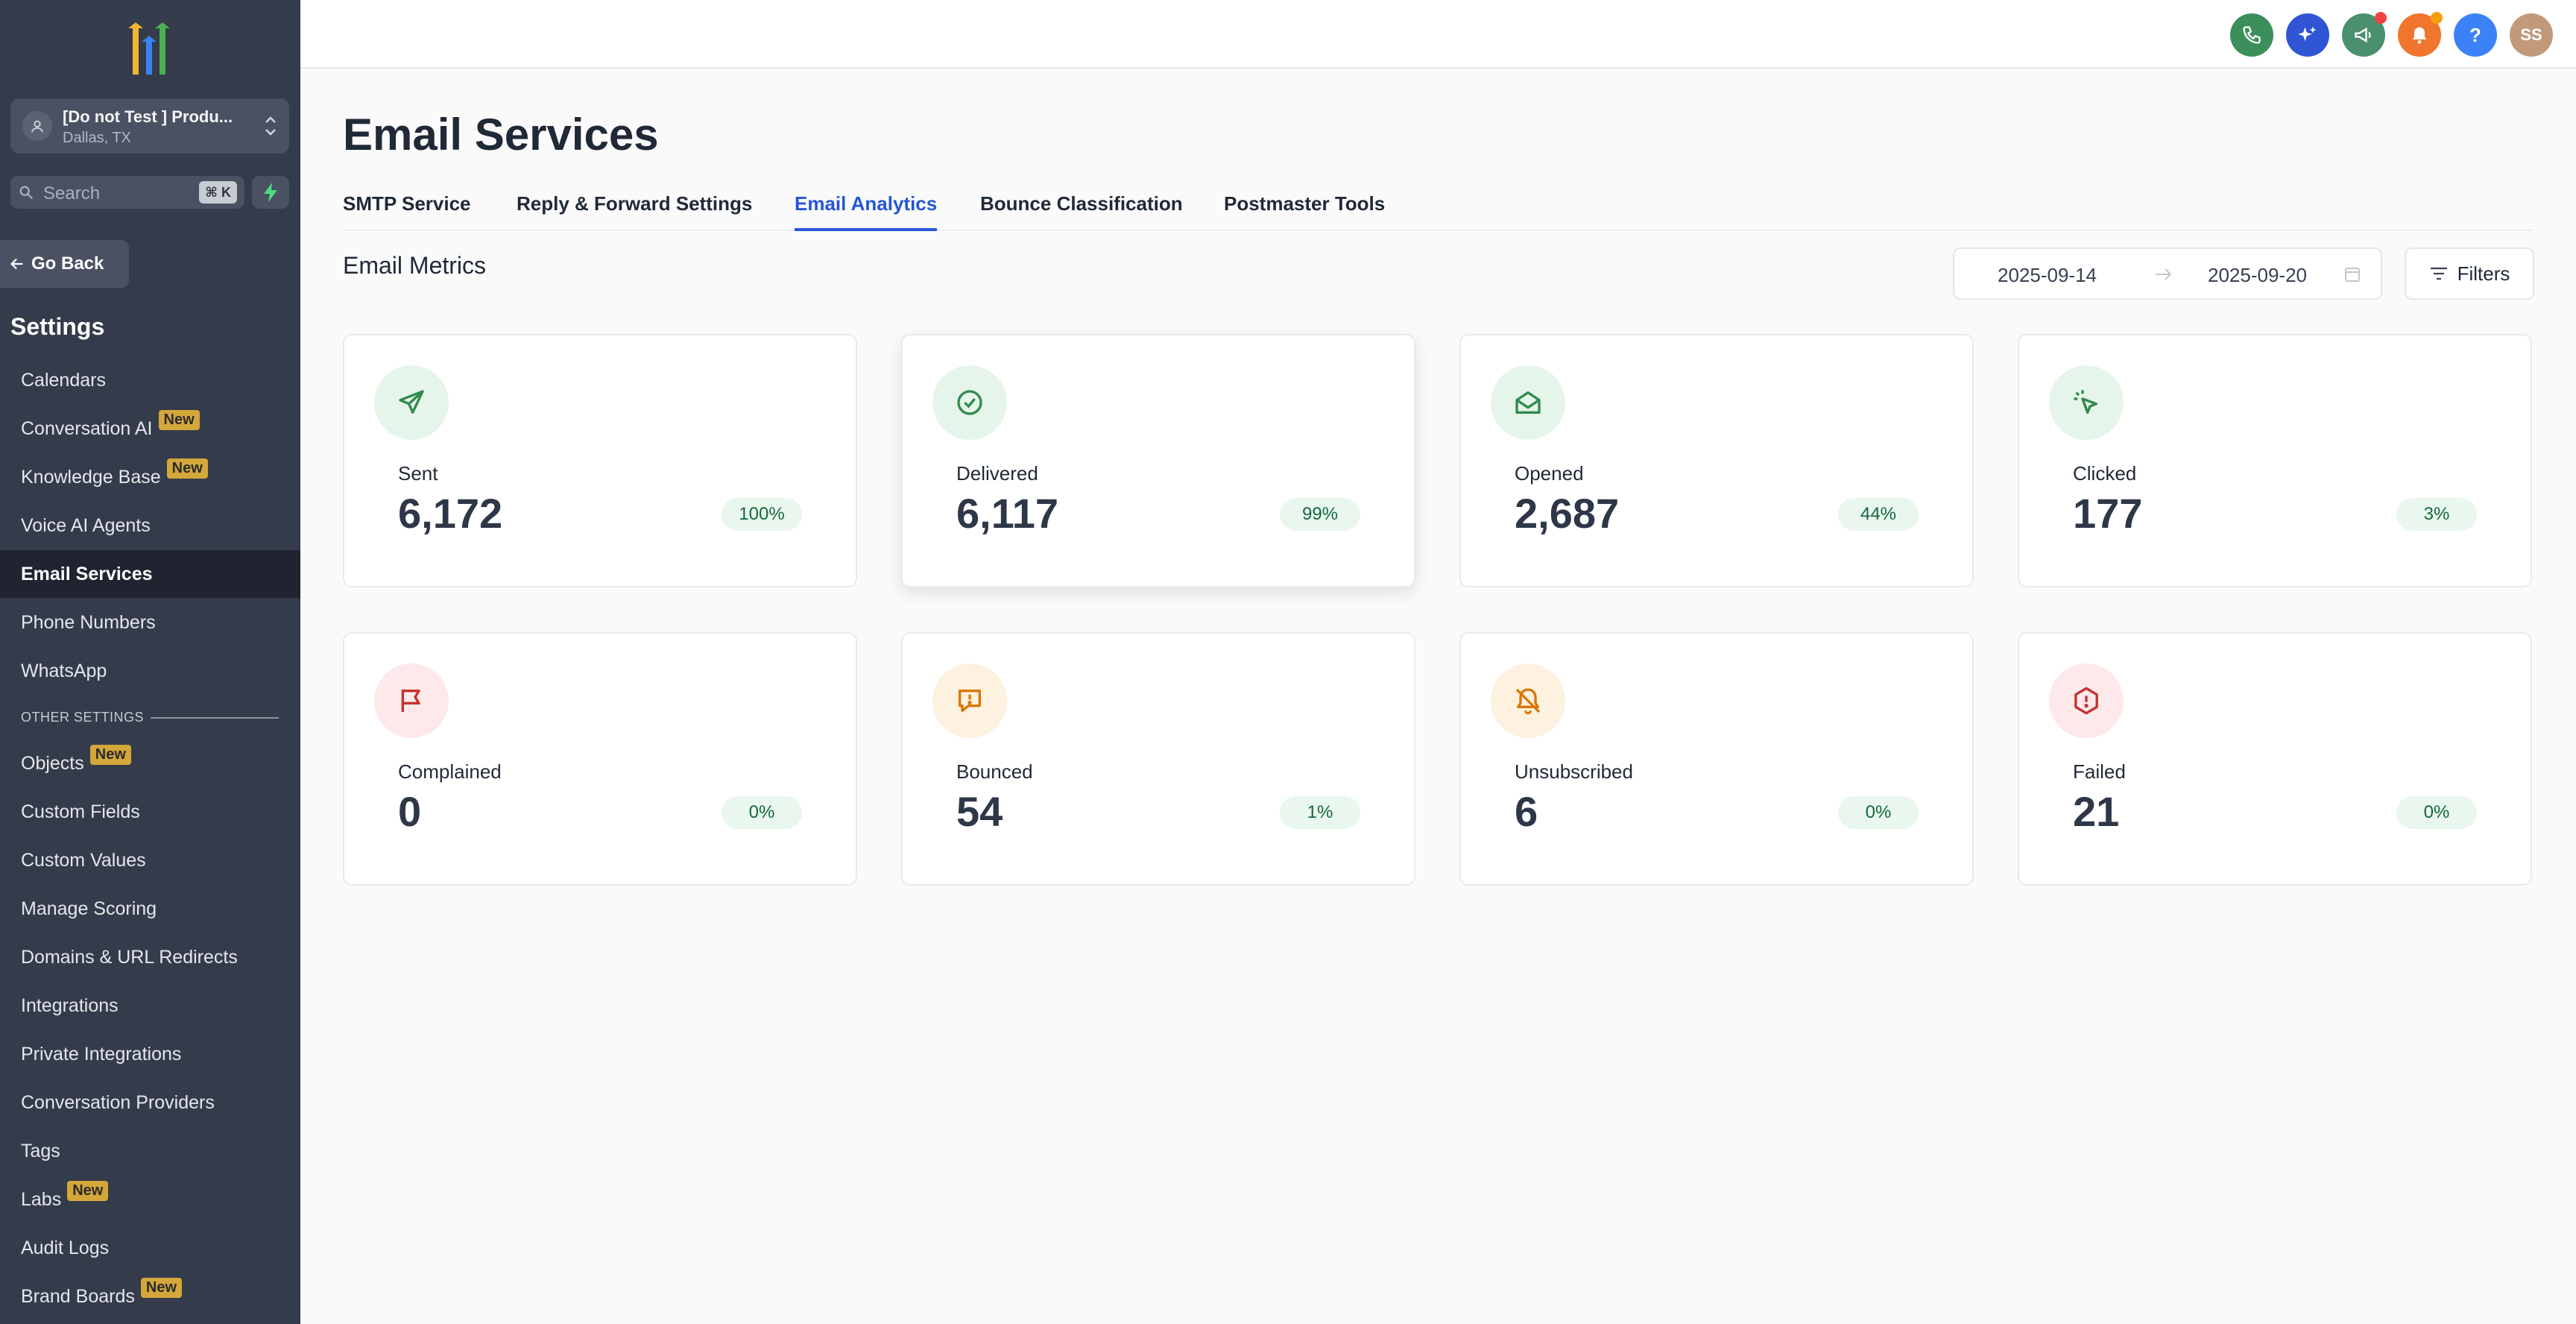  What do you see at coordinates (2167, 274) in the screenshot?
I see `date-range-picker: 2025-09-14 2025-09-20` at bounding box center [2167, 274].